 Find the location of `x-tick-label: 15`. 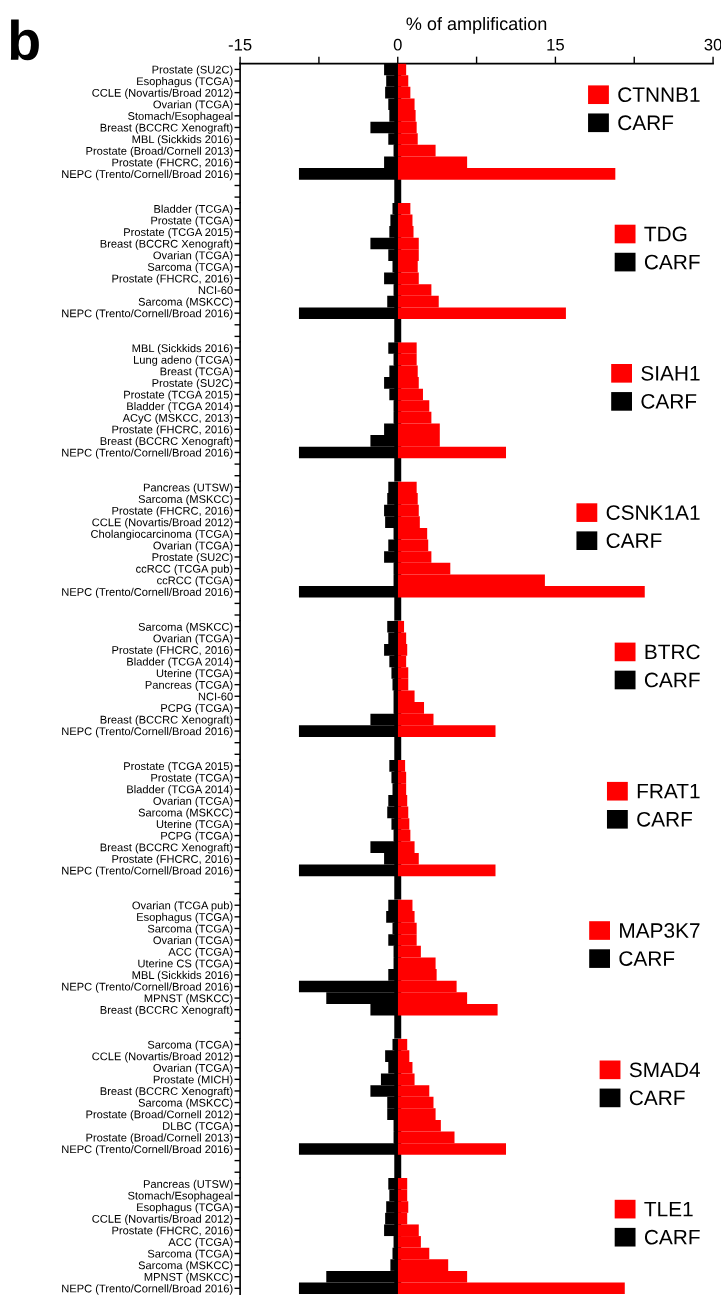

x-tick-label: 15 is located at coordinates (555, 44).